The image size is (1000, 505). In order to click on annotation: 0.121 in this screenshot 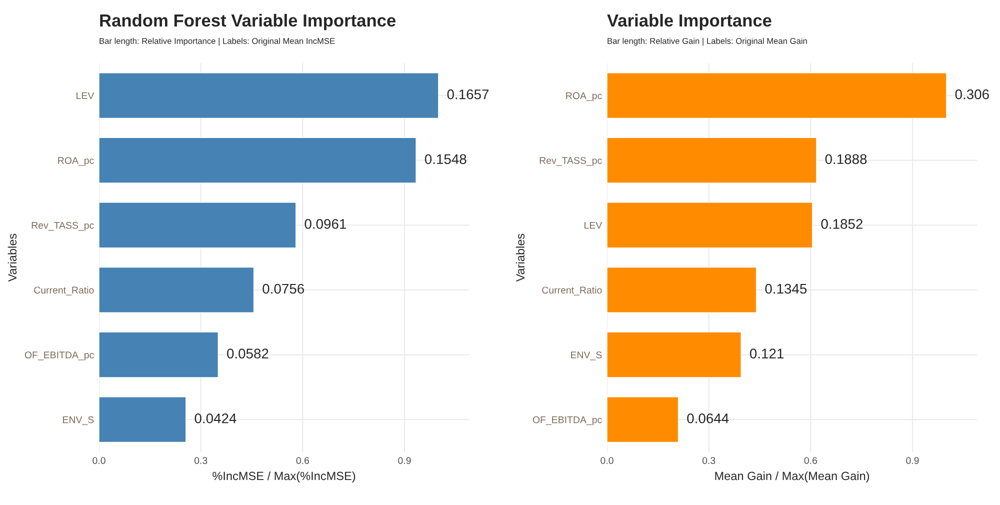, I will do `click(767, 353)`.